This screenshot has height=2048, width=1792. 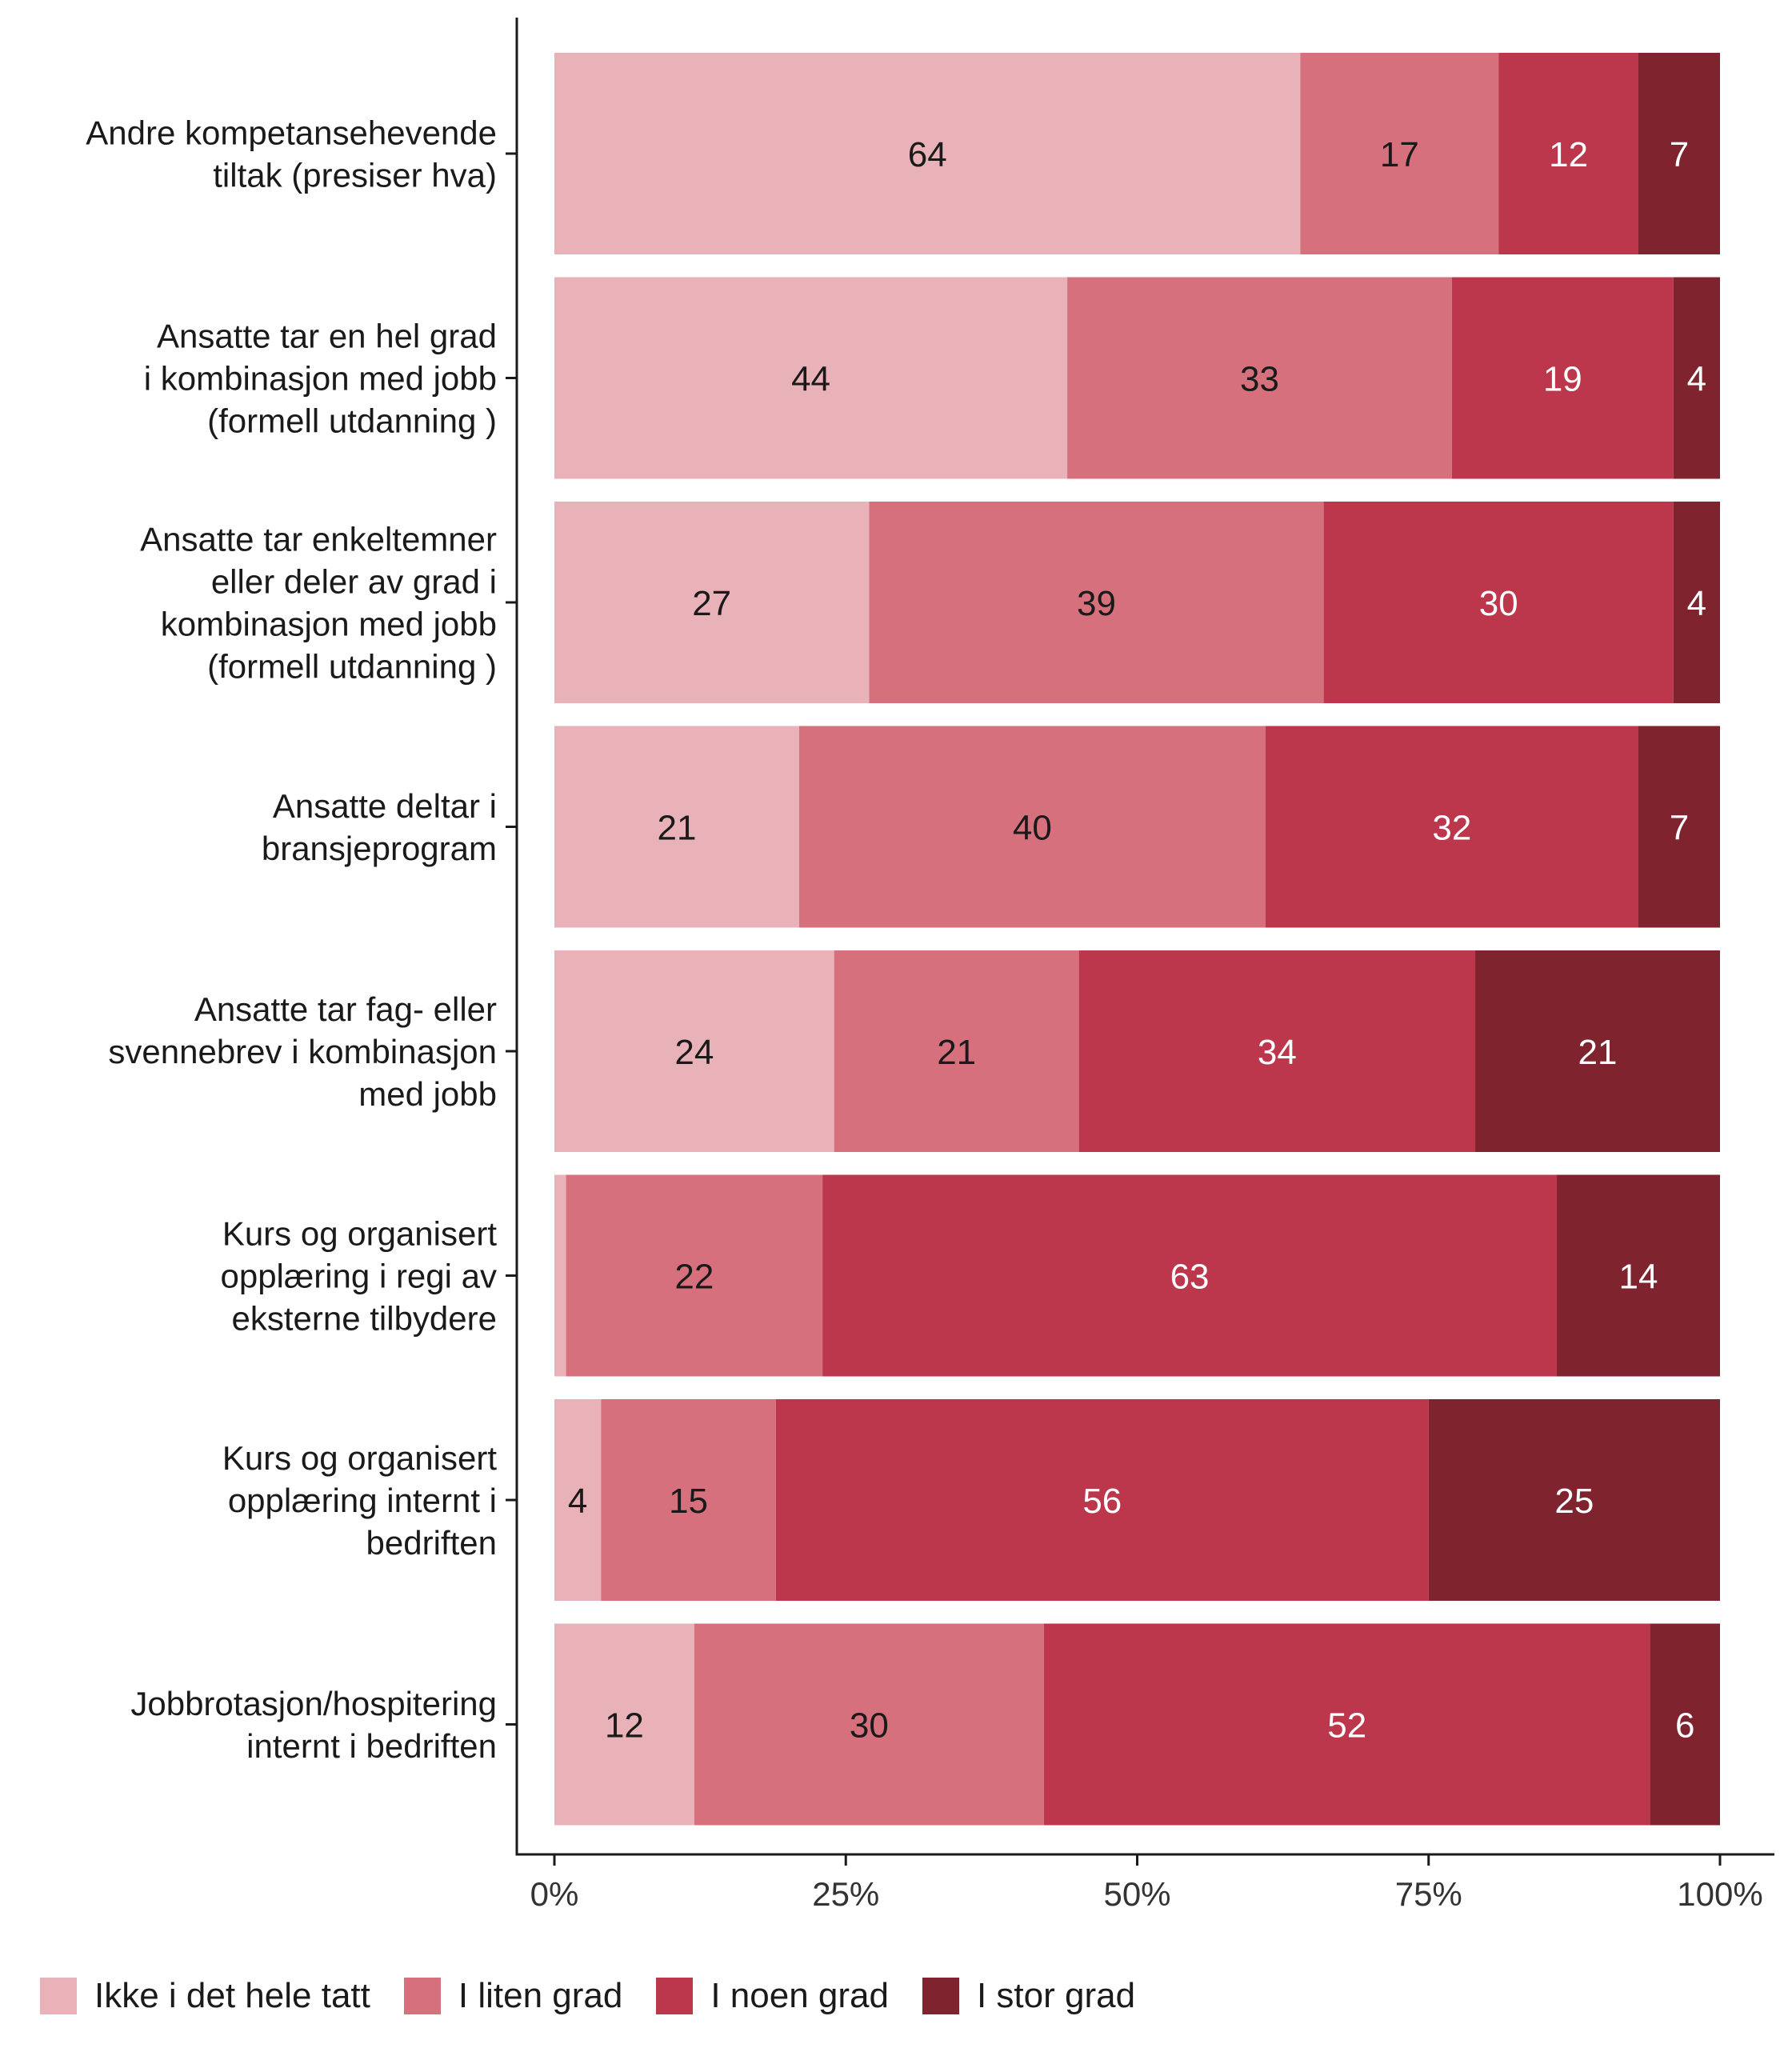 I want to click on legend-label-noen: I noen grad, so click(x=799, y=1995).